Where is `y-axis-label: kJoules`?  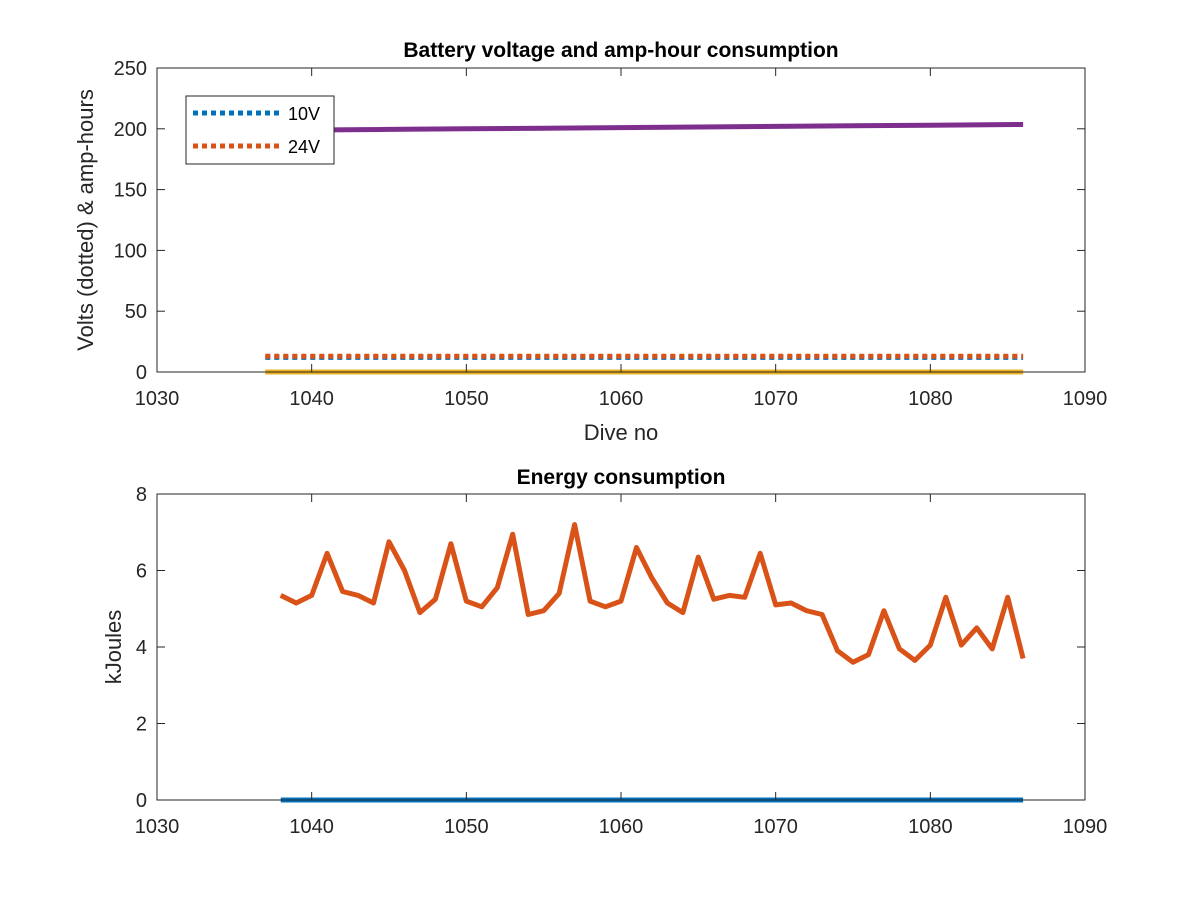
y-axis-label: kJoules is located at coordinates (113, 647).